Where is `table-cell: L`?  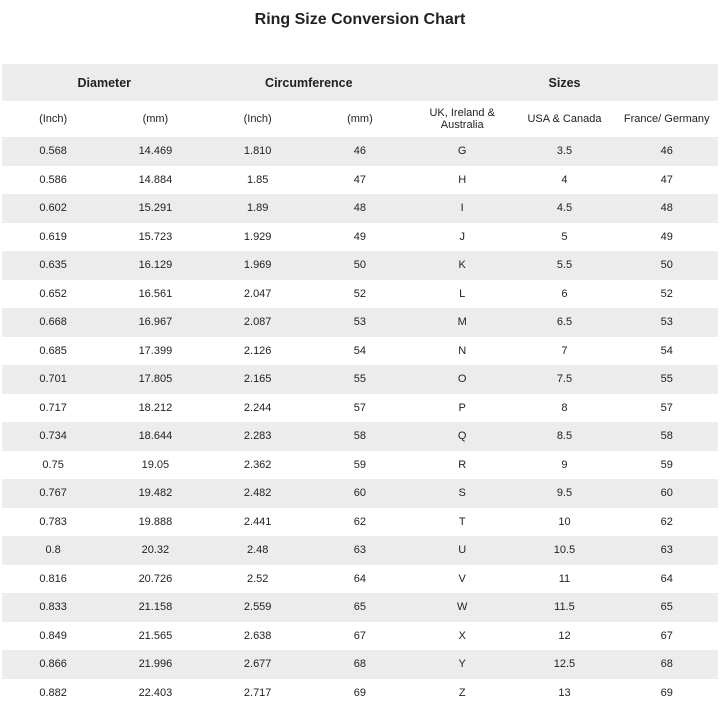
table-cell: L is located at coordinates (462, 293).